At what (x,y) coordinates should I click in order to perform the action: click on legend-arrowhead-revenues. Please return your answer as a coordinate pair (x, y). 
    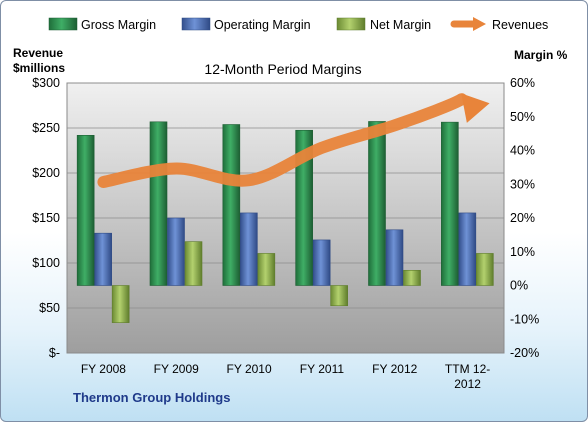
    Looking at the image, I should click on (479, 24).